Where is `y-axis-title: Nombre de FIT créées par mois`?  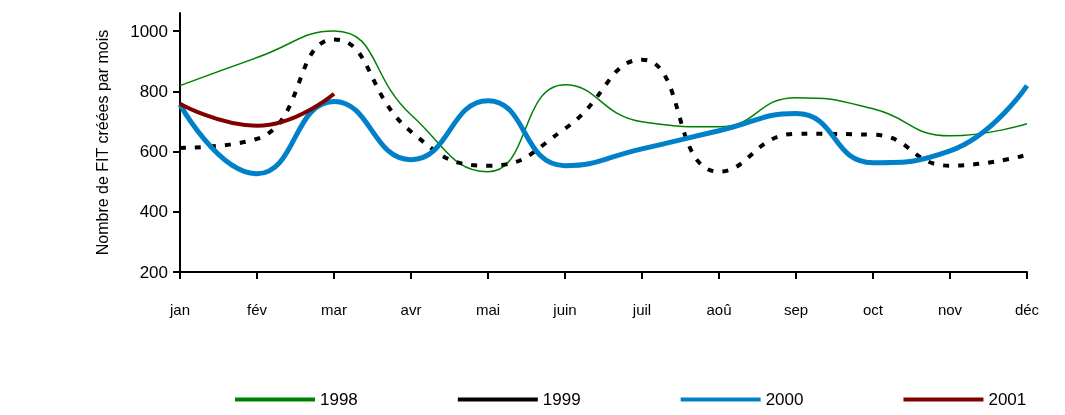 y-axis-title: Nombre de FIT créées par mois is located at coordinates (102, 142).